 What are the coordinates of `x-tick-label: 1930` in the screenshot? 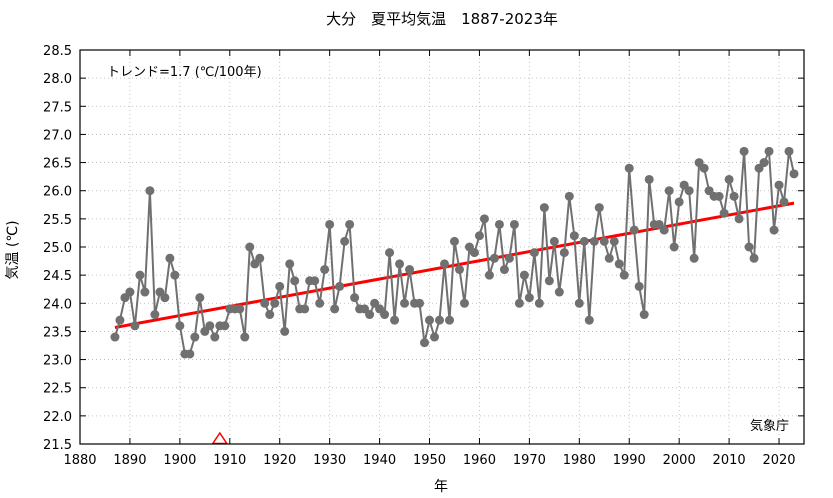 It's located at (329, 460).